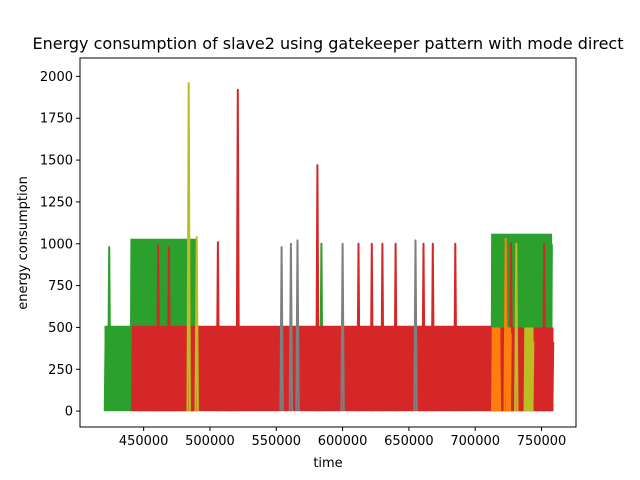  Describe the element at coordinates (56, 244) in the screenshot. I see `y-tick-label: 1000` at that location.